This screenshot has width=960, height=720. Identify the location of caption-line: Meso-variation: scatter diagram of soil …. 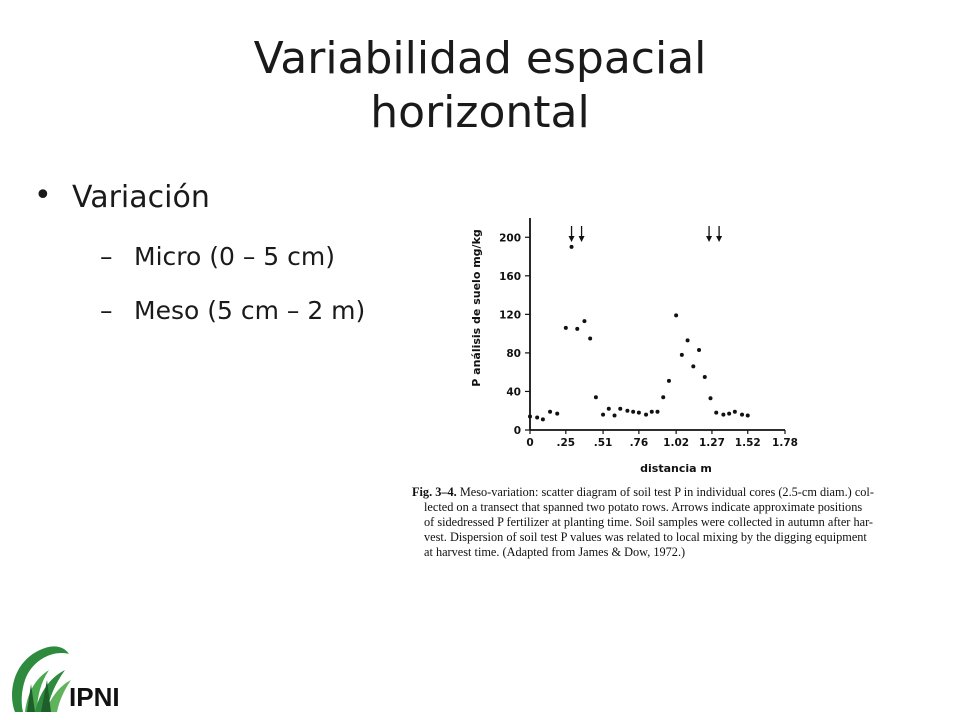
(666, 492).